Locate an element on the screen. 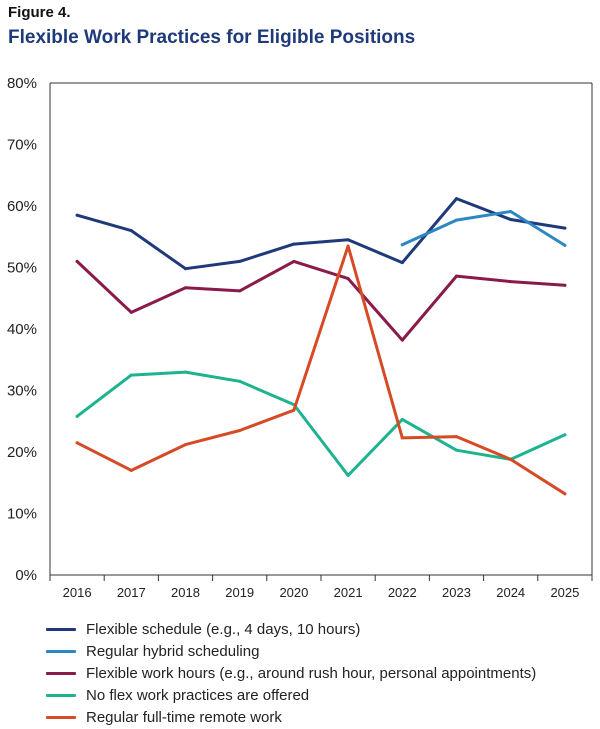 The image size is (600, 729). x-tick-label: 2022 is located at coordinates (402, 592).